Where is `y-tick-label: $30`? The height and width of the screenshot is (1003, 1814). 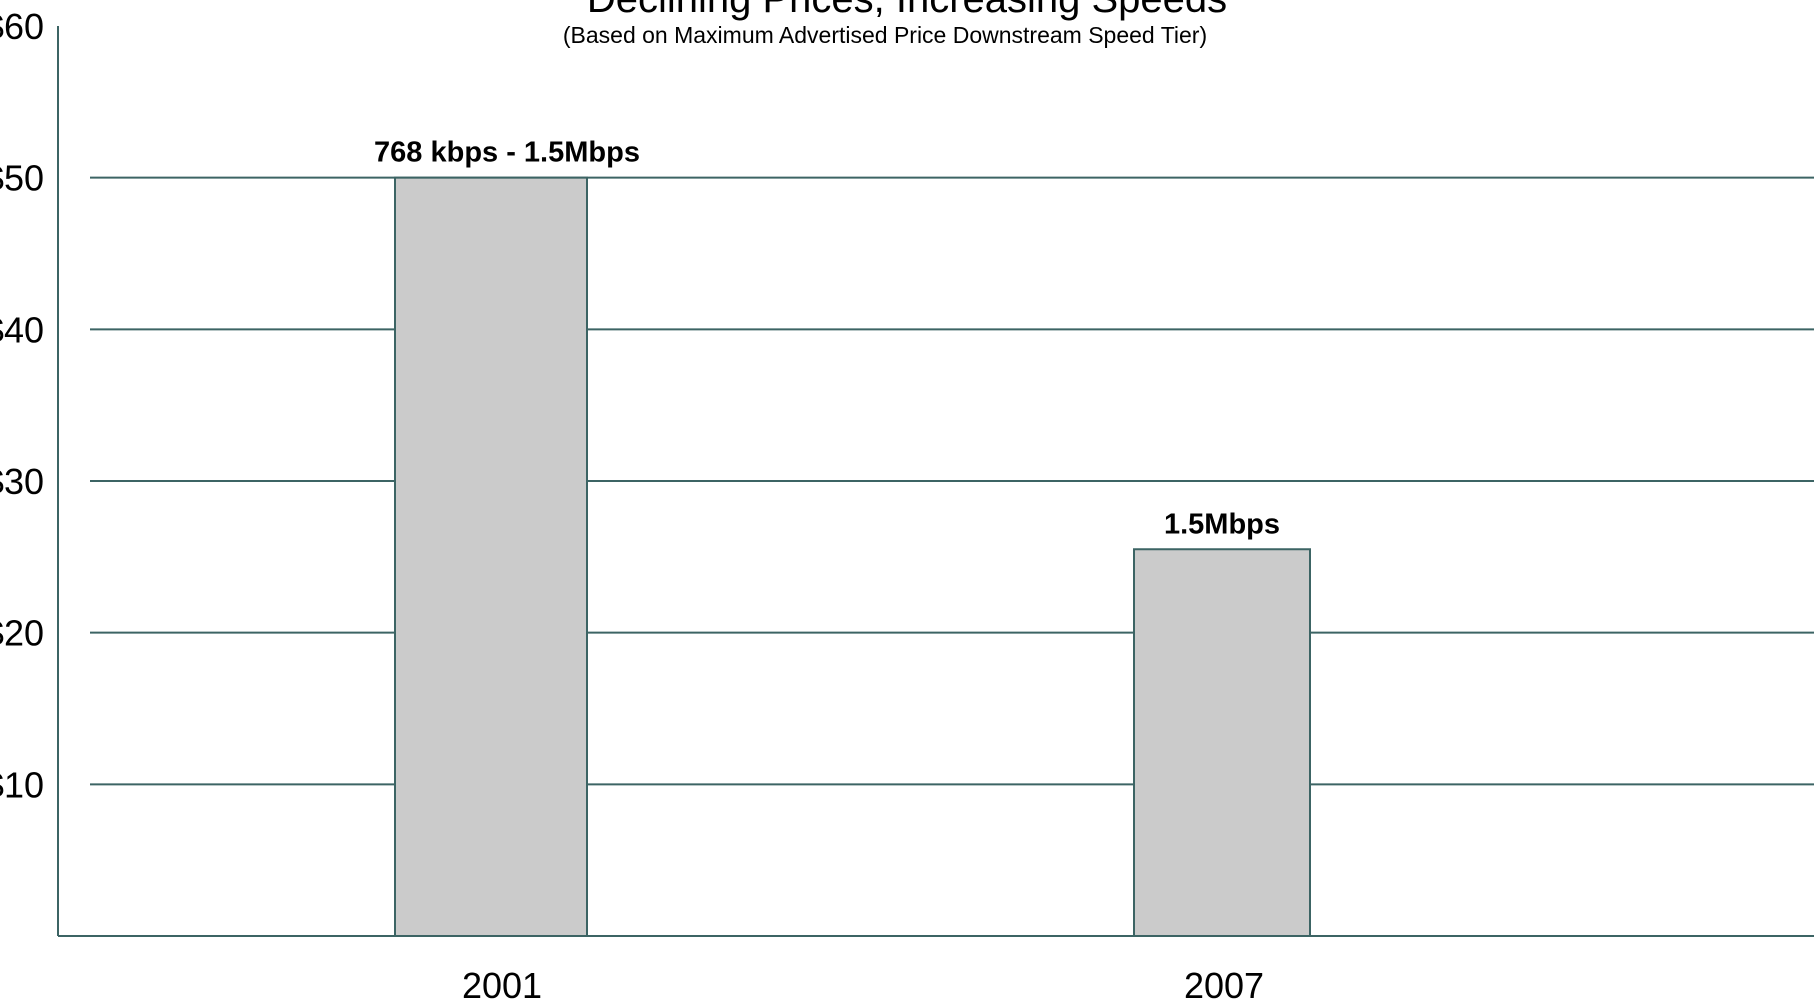
y-tick-label: $30 is located at coordinates (22, 481).